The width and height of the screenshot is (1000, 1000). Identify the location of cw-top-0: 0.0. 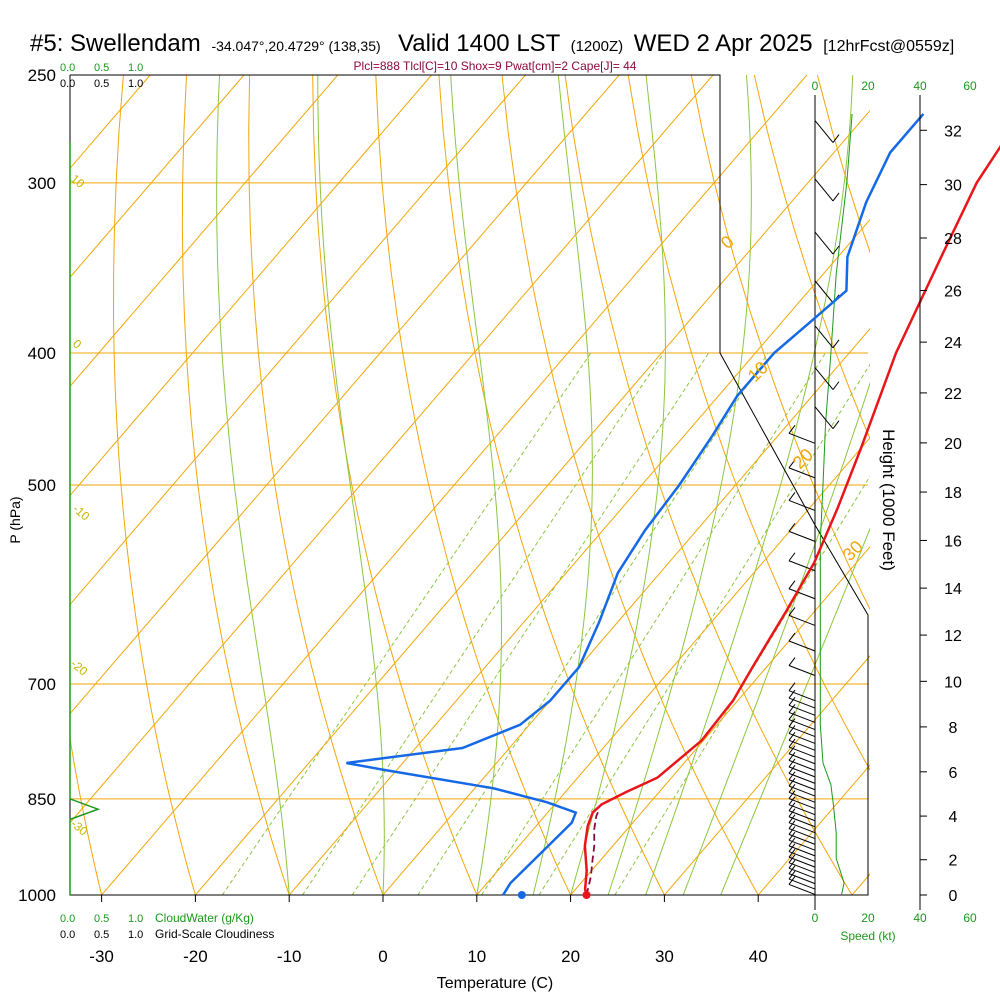
(67, 68).